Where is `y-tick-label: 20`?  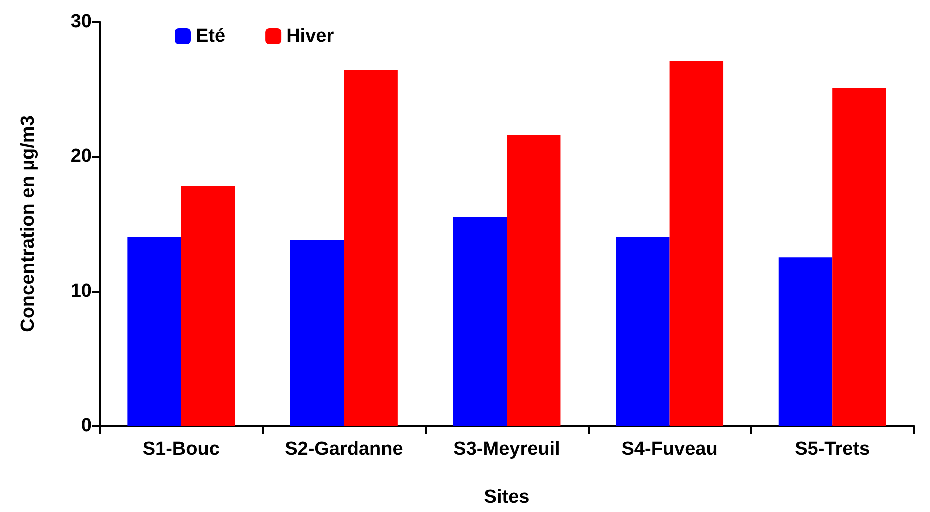 y-tick-label: 20 is located at coordinates (81, 157).